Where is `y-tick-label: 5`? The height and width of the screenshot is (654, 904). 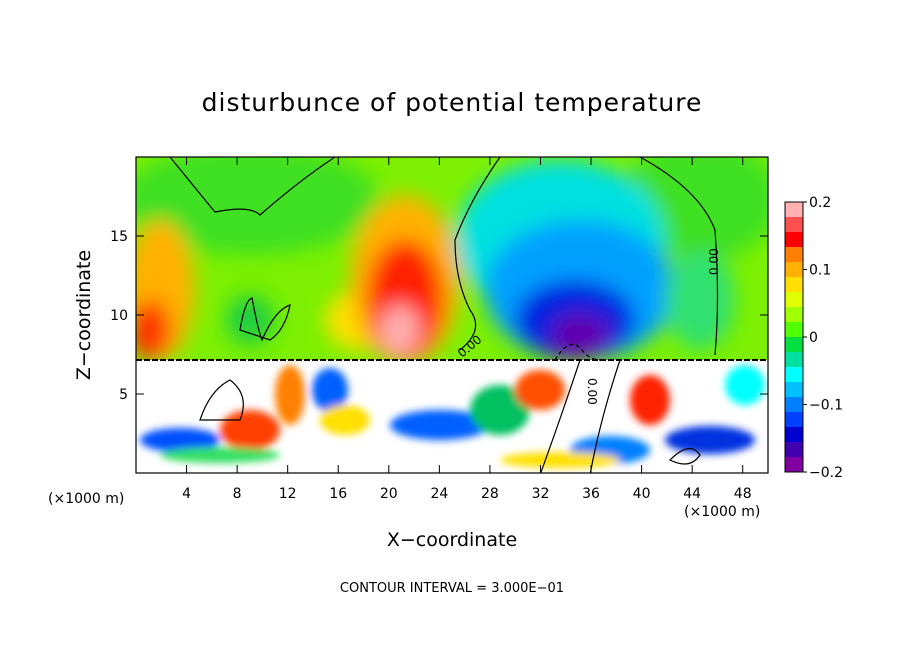 y-tick-label: 5 is located at coordinates (123, 395).